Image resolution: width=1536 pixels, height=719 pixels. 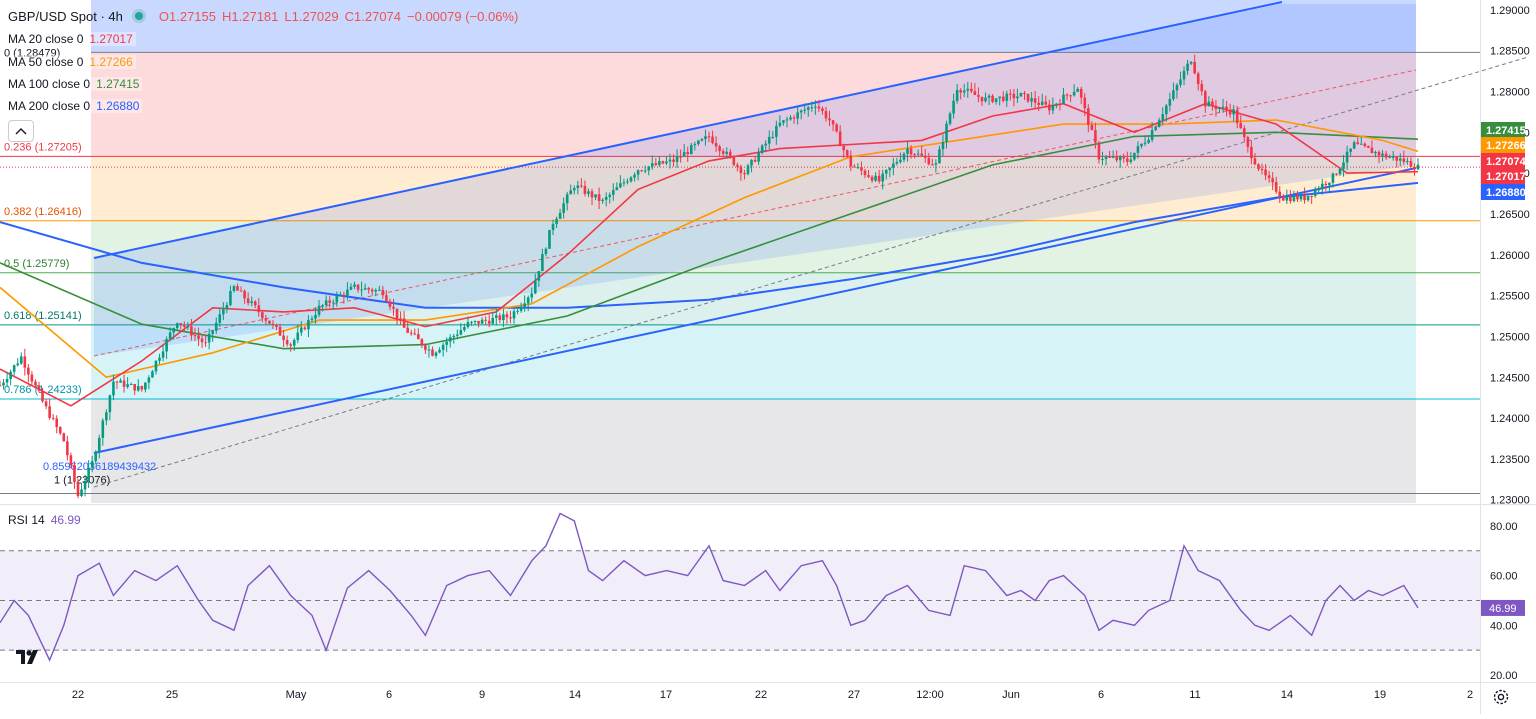 I want to click on tradingview-logo, so click(x=28, y=657).